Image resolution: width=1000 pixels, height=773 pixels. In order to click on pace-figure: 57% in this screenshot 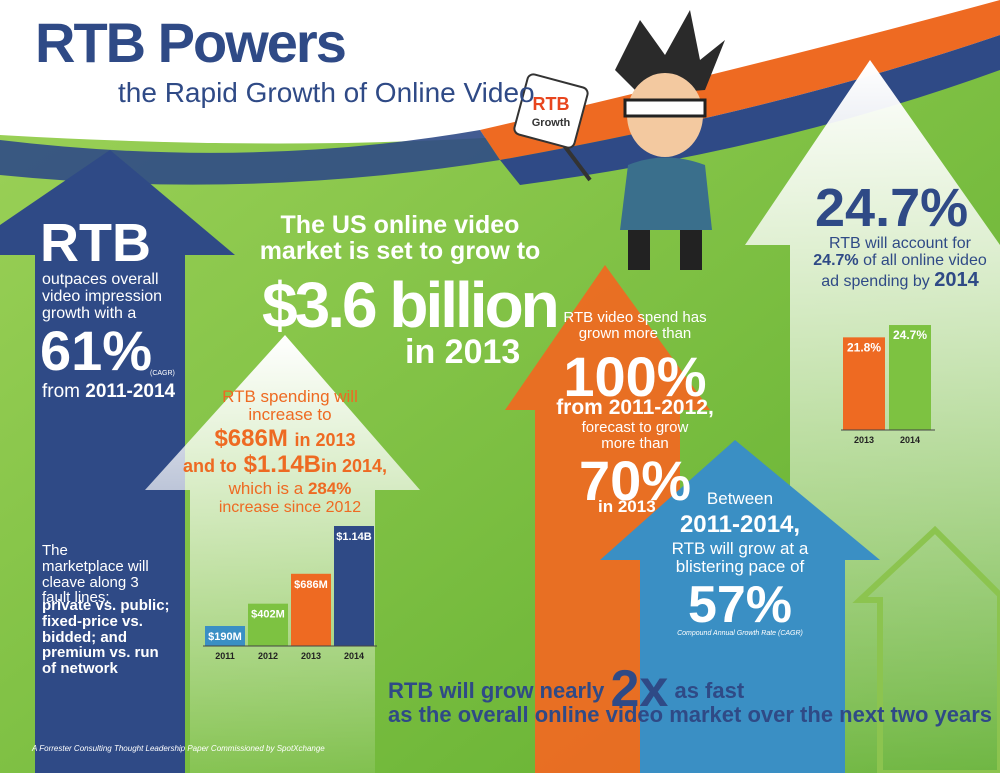, I will do `click(740, 605)`.